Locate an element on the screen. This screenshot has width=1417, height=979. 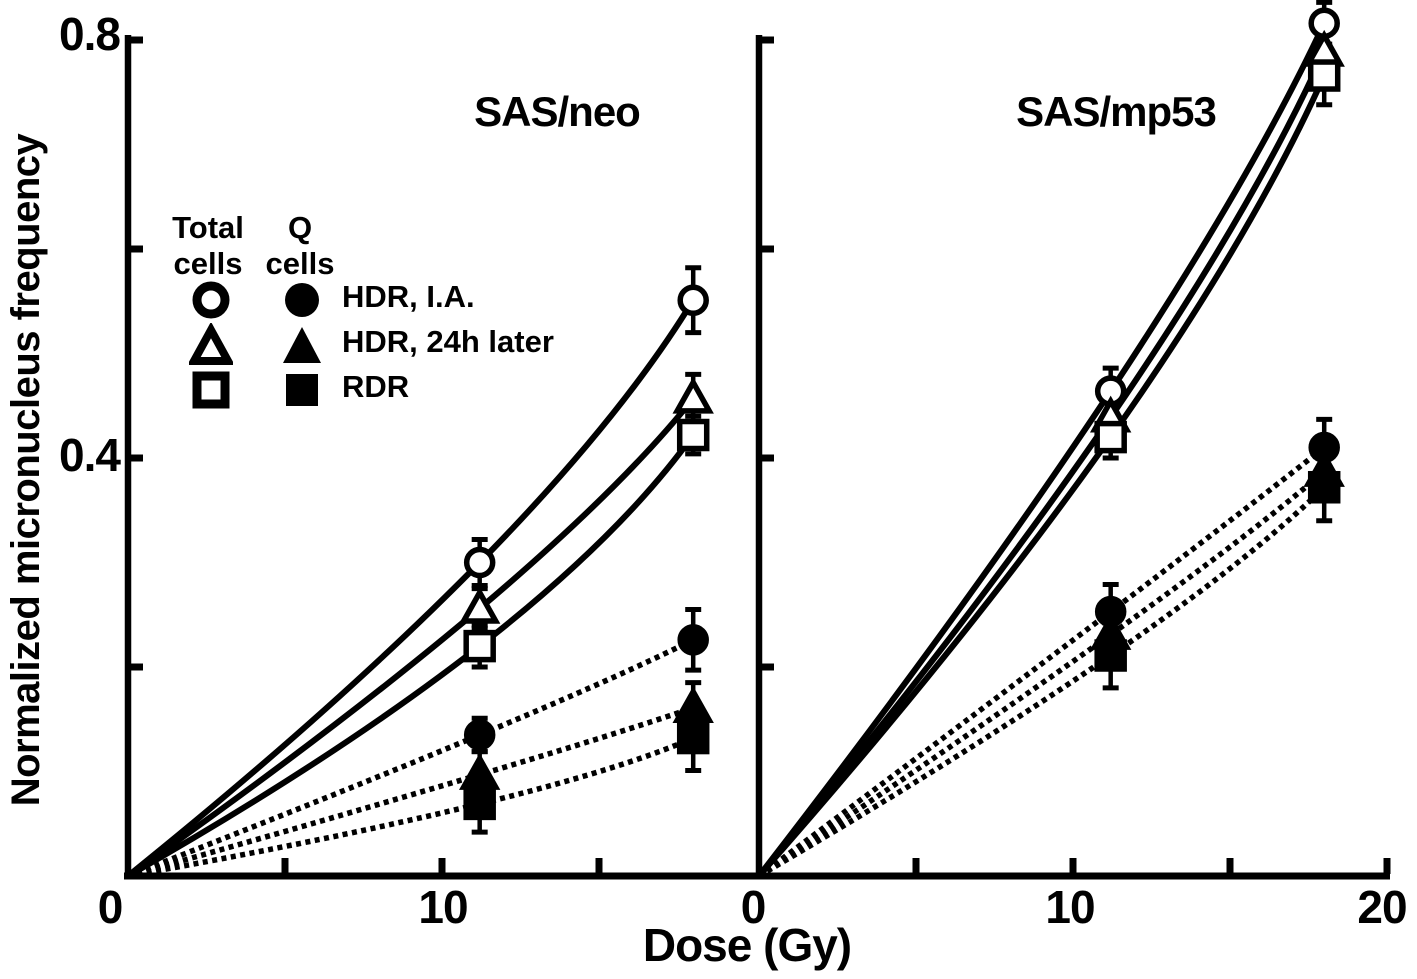
x-axis-title: Dose (Gy) is located at coordinates (747, 945).